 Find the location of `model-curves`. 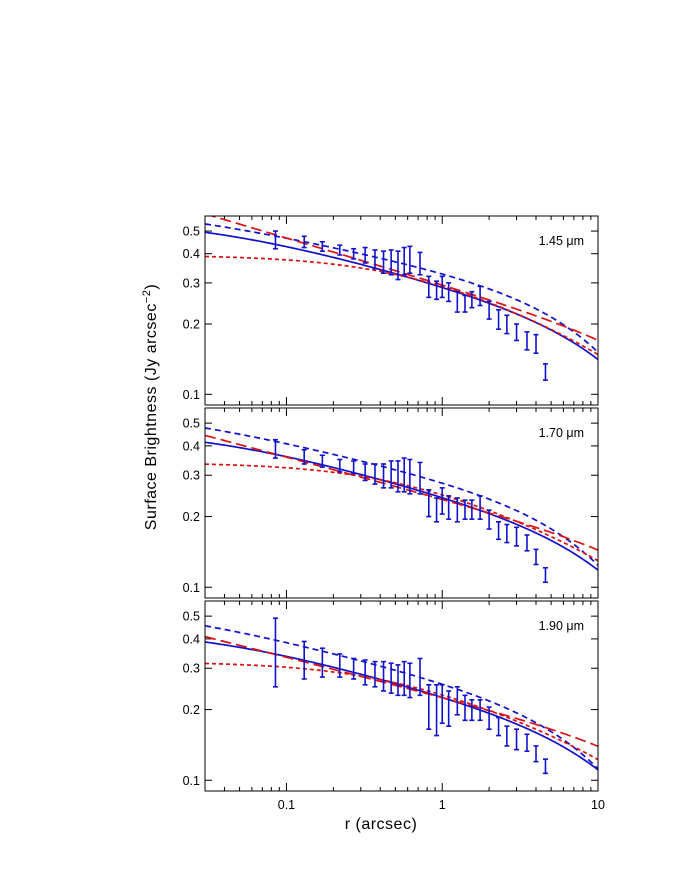

model-curves is located at coordinates (401, 697).